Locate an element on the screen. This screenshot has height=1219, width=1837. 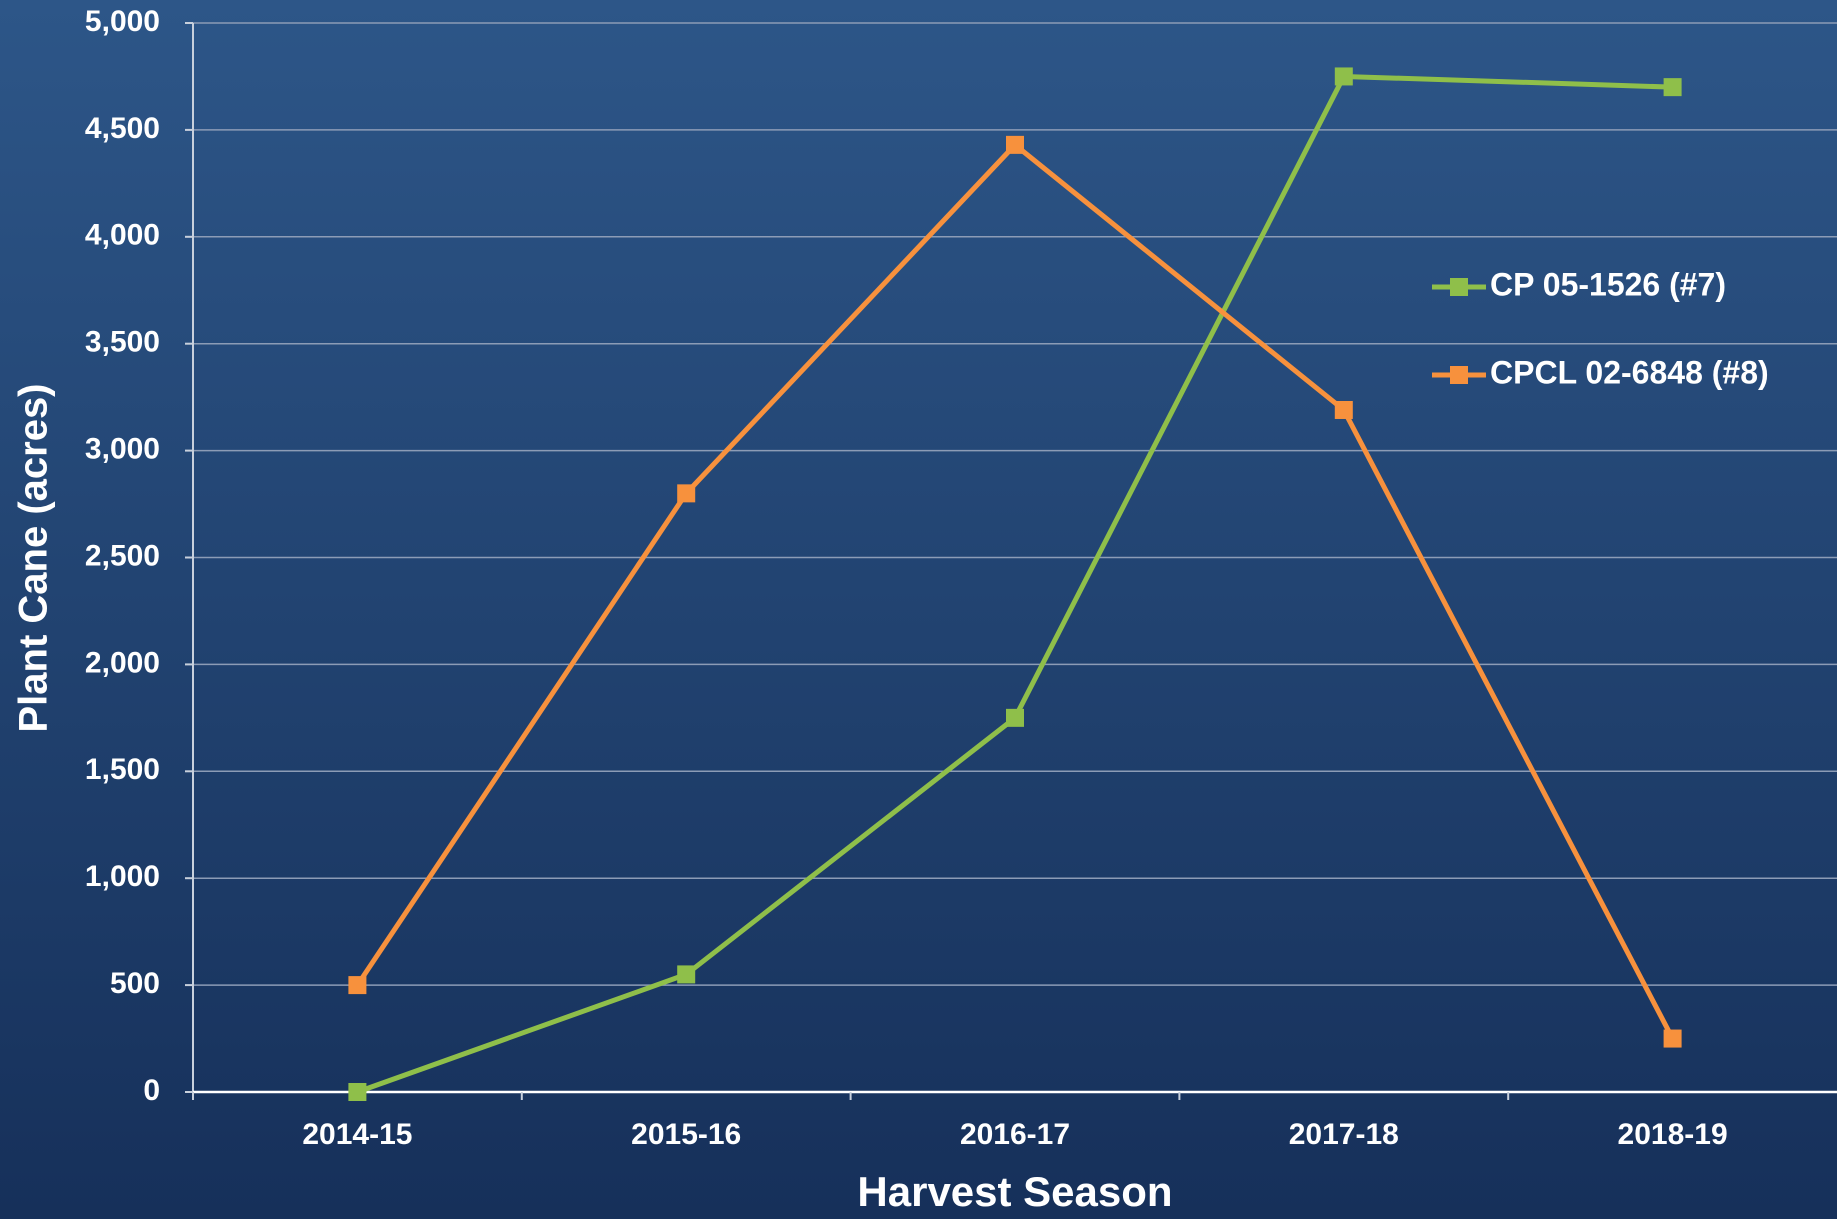
y-tick-label: 0 is located at coordinates (151, 1090).